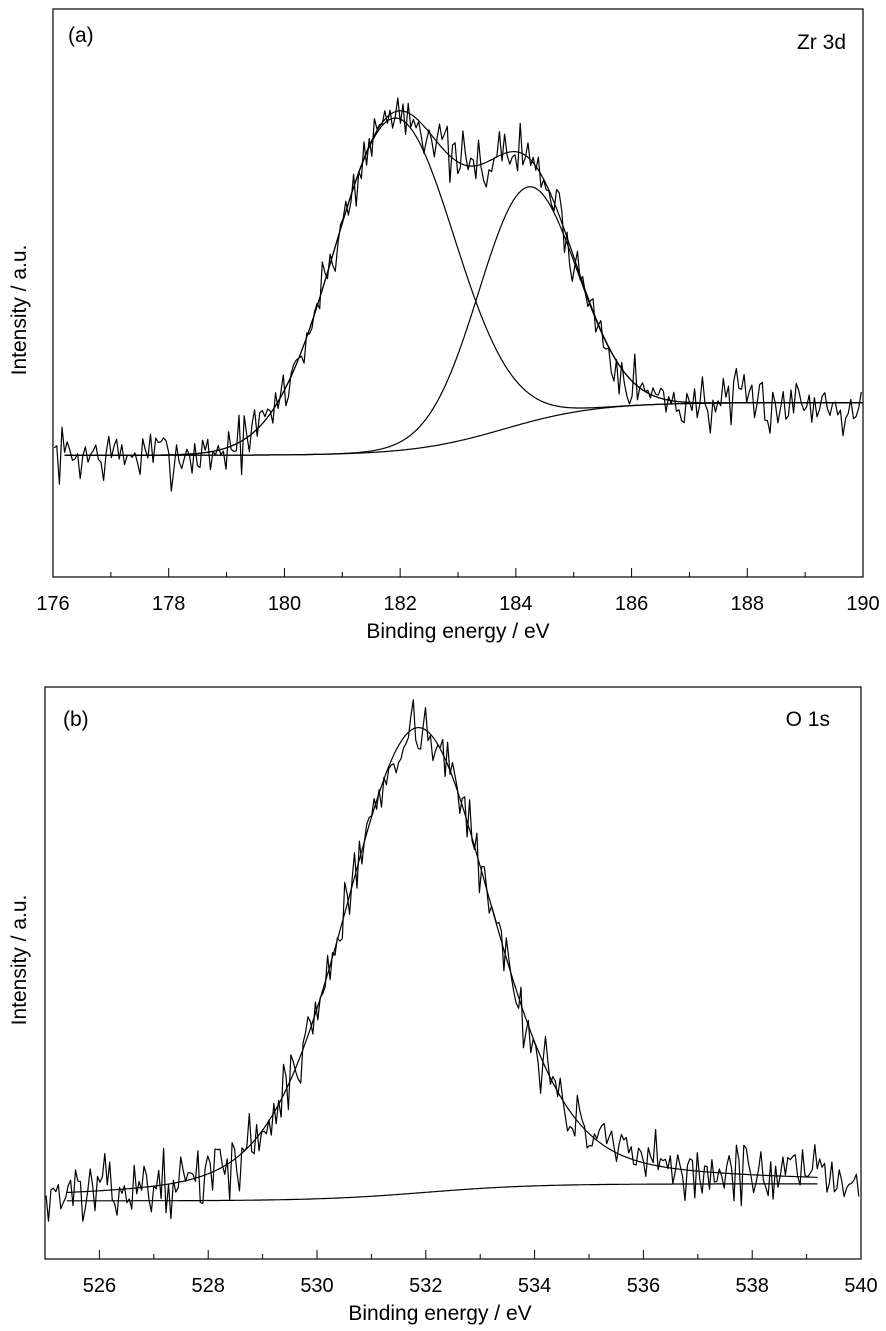  What do you see at coordinates (99, 1286) in the screenshot?
I see `panel-b-tick-label: 526` at bounding box center [99, 1286].